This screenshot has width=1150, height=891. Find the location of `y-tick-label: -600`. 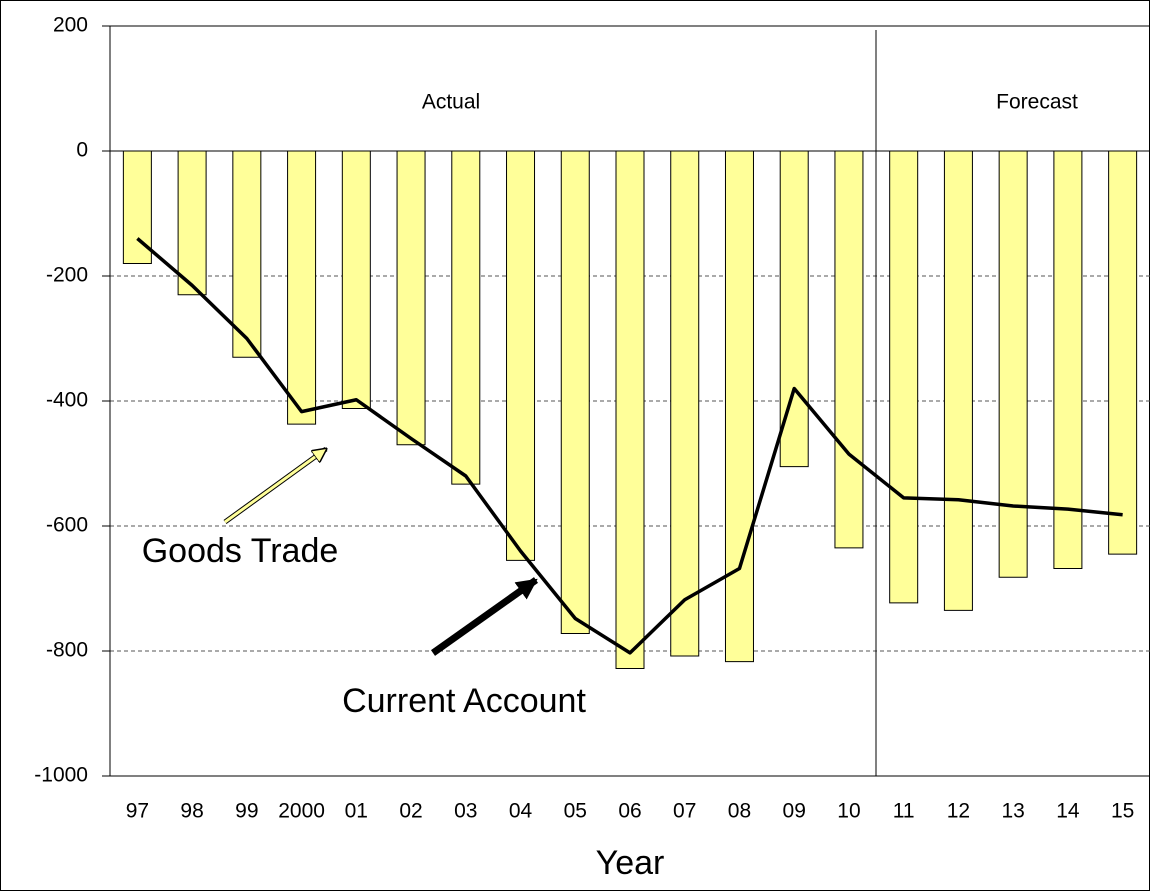

y-tick-label: -600 is located at coordinates (67, 525).